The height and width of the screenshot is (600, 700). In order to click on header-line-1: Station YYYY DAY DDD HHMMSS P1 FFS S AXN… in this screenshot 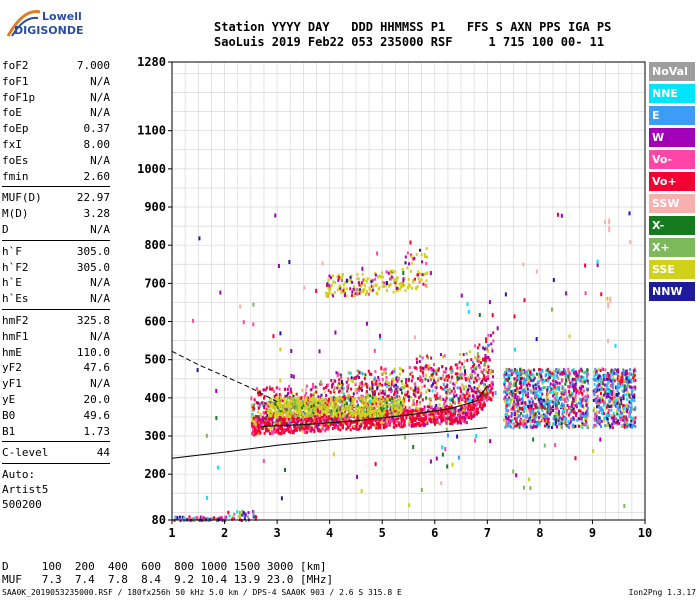, I will do `click(413, 27)`.